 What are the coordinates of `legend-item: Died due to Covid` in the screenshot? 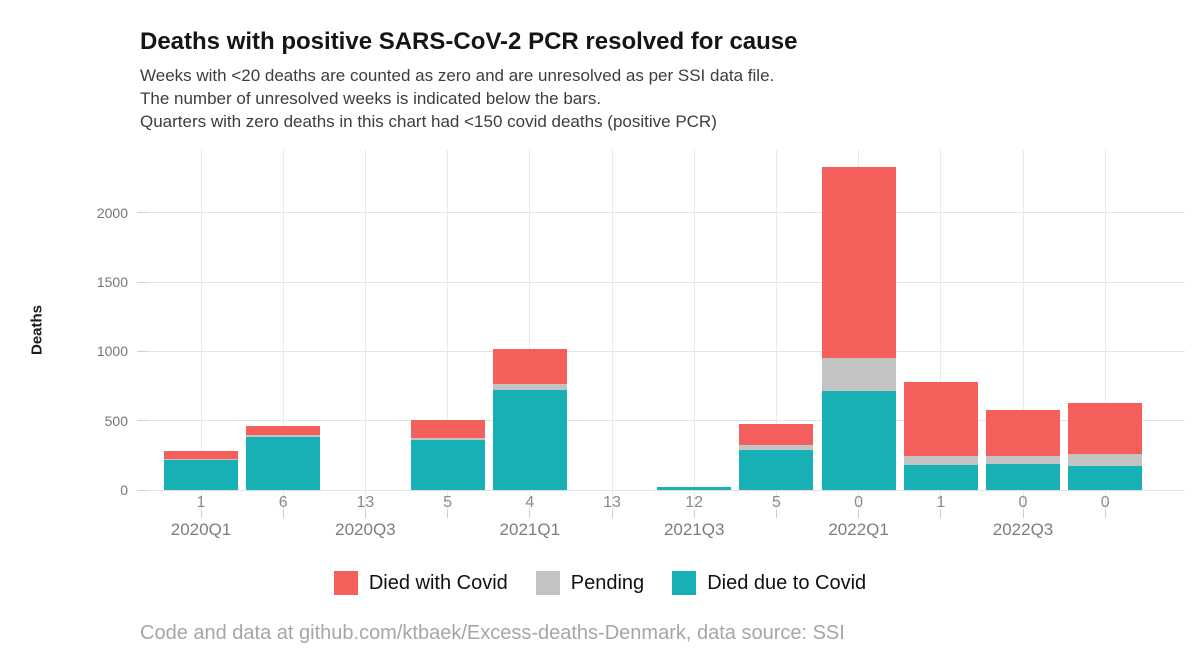 It's located at (769, 583).